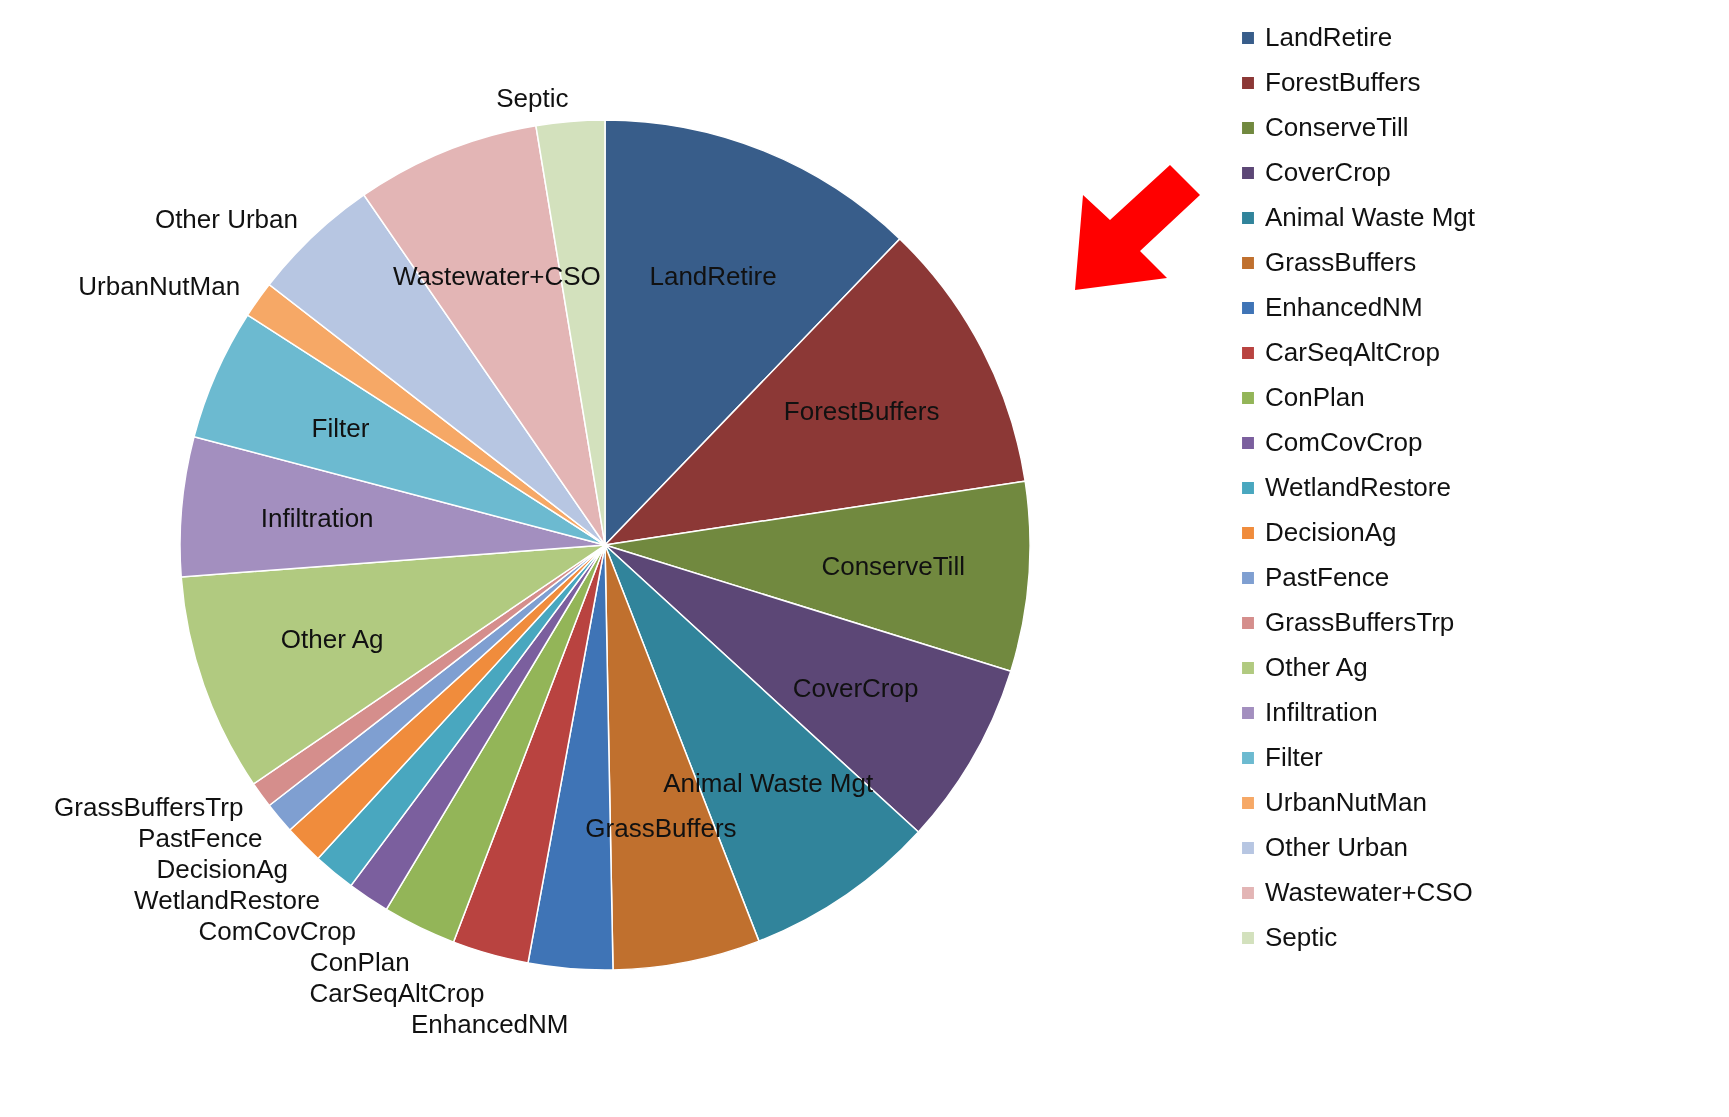 The width and height of the screenshot is (1729, 1117). What do you see at coordinates (200, 837) in the screenshot?
I see `slice-label: PastFence` at bounding box center [200, 837].